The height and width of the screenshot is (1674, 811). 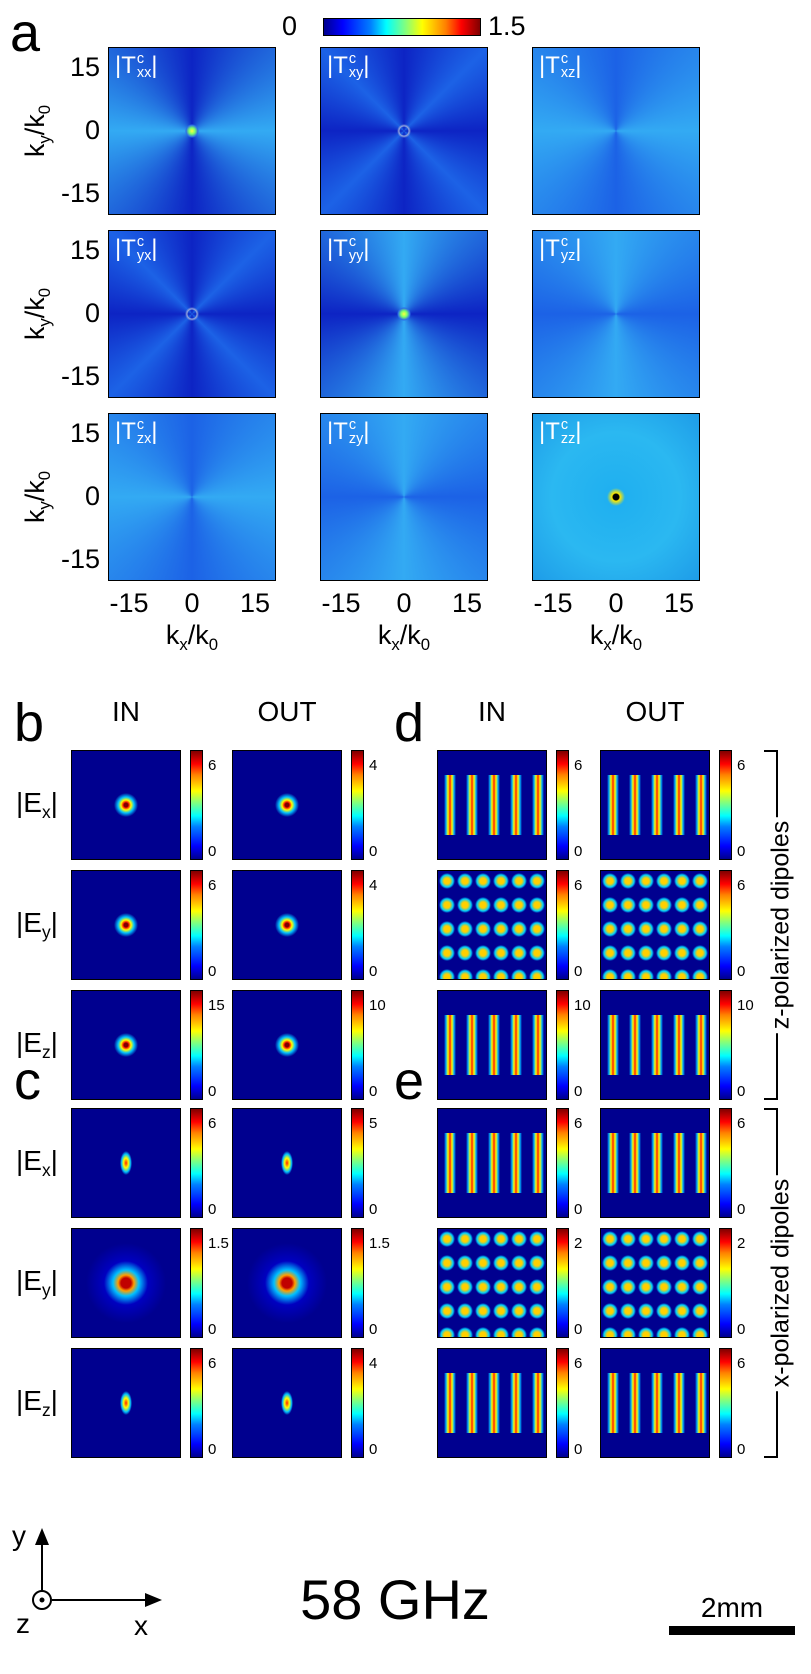 I want to click on heatmap: |T c yx |, so click(x=192, y=314).